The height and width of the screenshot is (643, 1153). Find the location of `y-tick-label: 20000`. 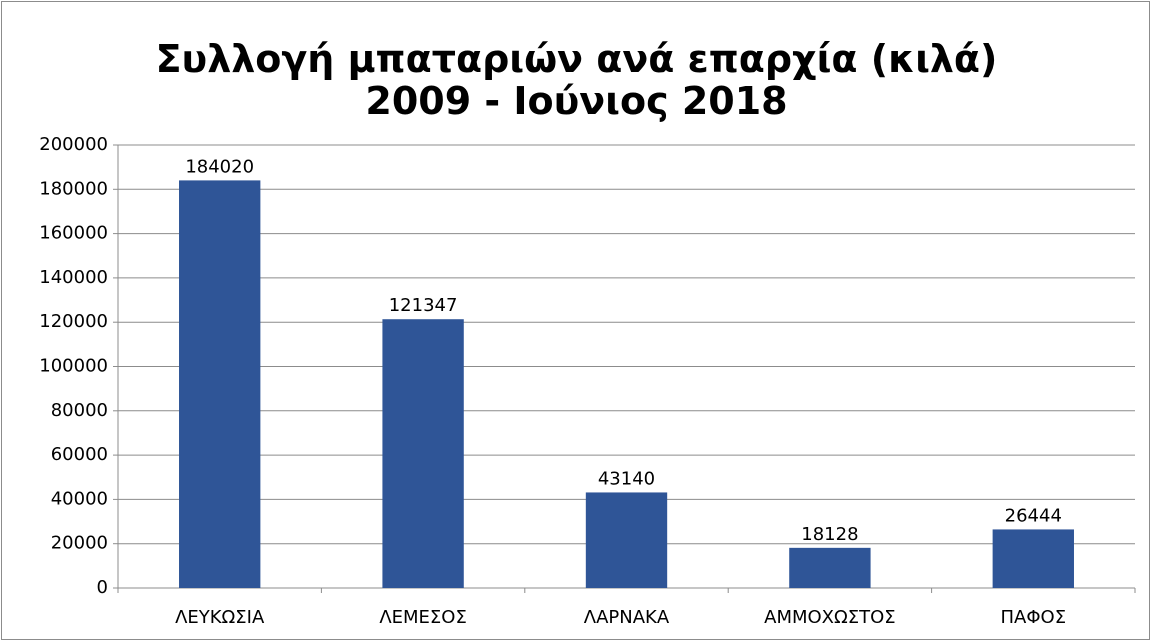

y-tick-label: 20000 is located at coordinates (79, 543).